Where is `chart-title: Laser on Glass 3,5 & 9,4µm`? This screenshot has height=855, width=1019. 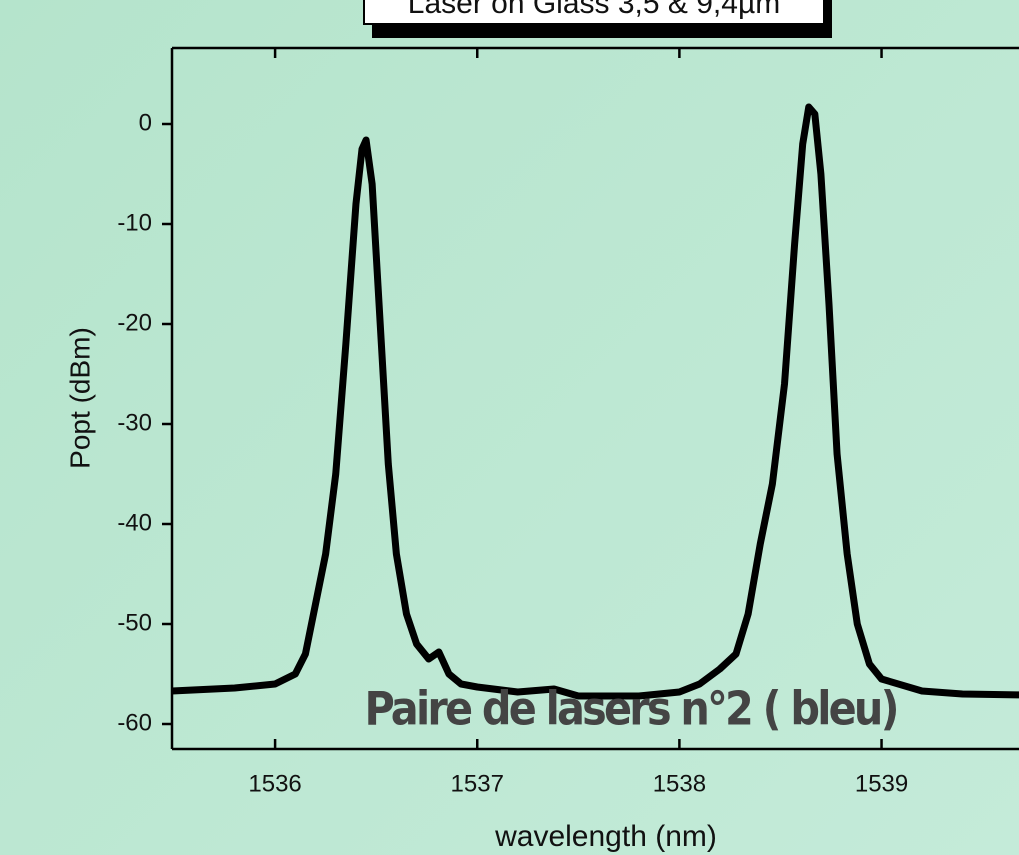 chart-title: Laser on Glass 3,5 & 9,4µm is located at coordinates (594, 10).